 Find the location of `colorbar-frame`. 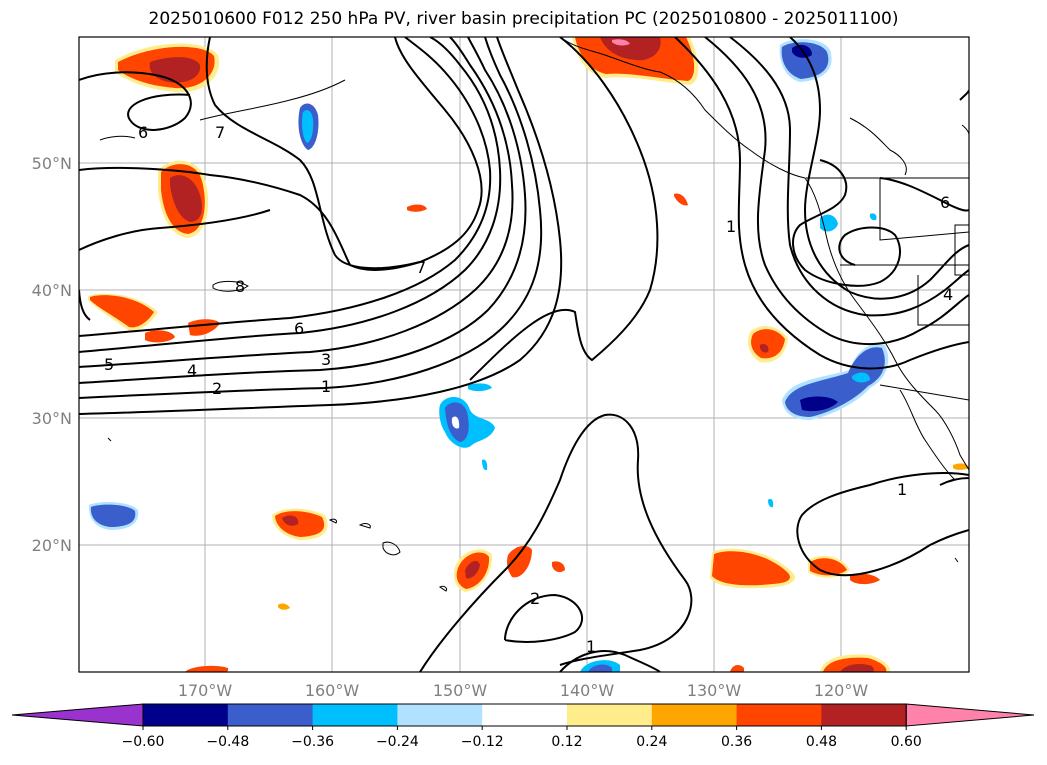

colorbar-frame is located at coordinates (524, 715).